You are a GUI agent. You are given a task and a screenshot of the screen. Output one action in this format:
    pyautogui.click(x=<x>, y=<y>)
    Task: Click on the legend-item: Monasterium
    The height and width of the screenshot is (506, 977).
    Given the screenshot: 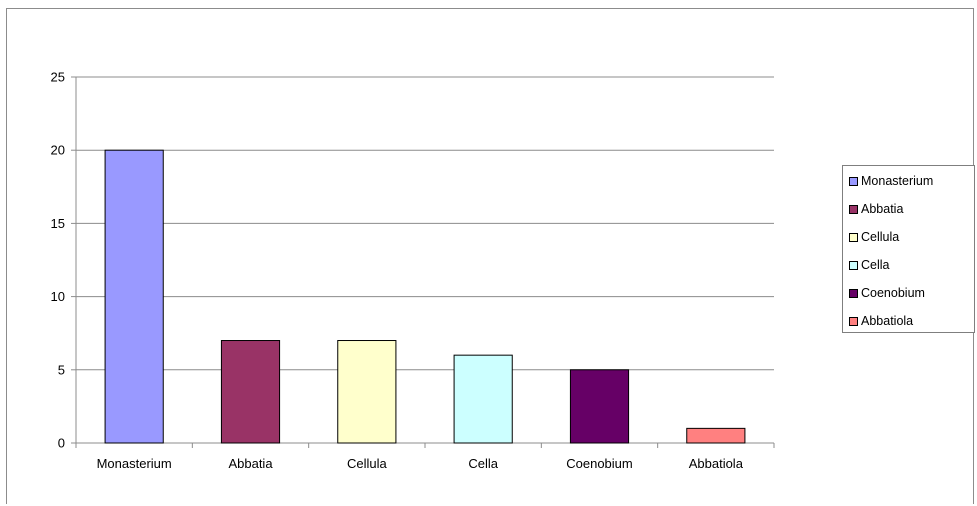 What is the action you would take?
    pyautogui.click(x=891, y=181)
    